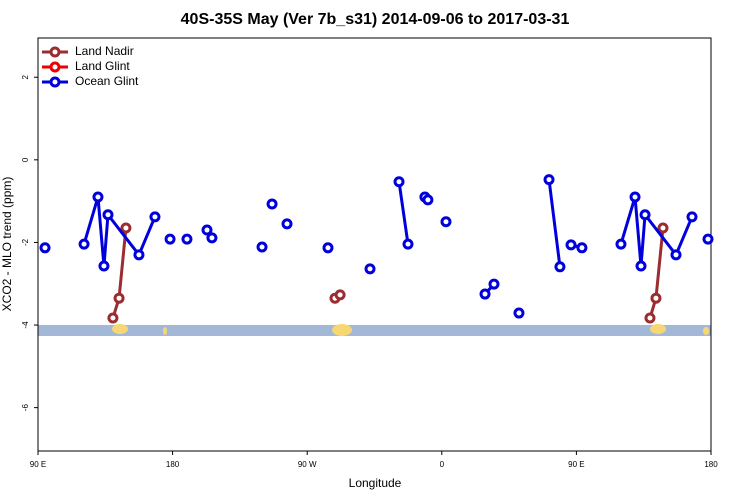  Describe the element at coordinates (388, 273) in the screenshot. I see `series-line` at that location.